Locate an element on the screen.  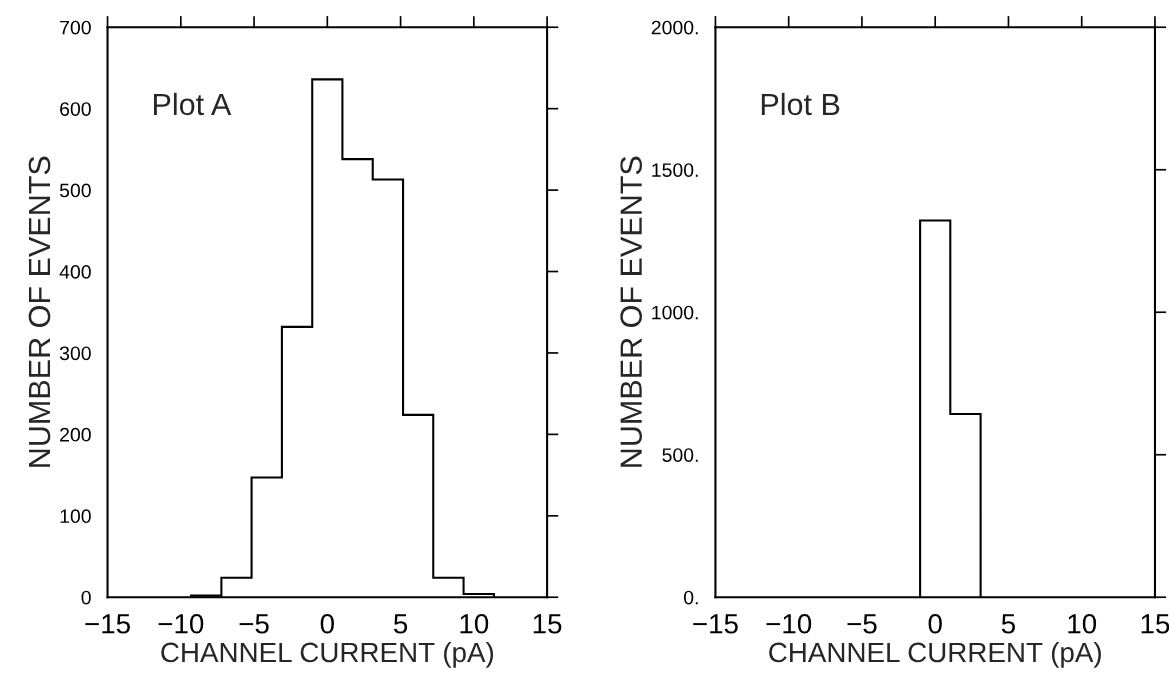
y-tick-label: 100 is located at coordinates (75, 516).